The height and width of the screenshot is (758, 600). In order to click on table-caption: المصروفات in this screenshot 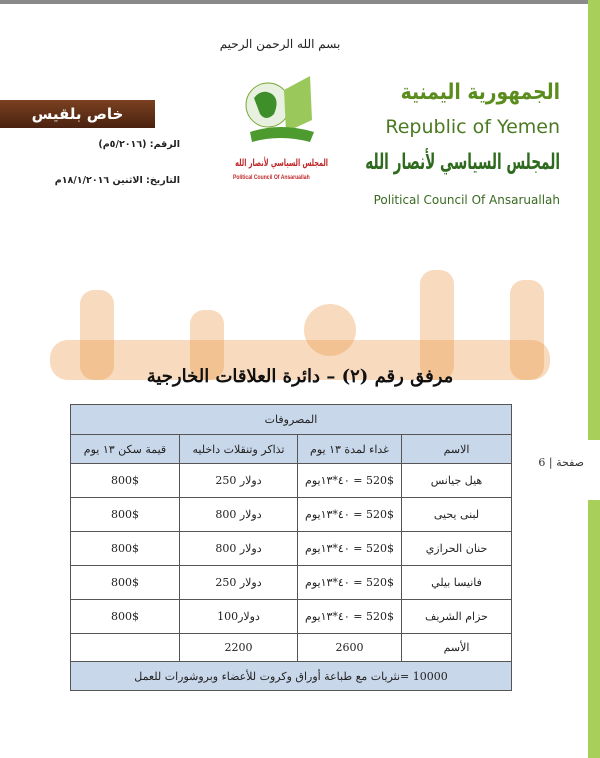, I will do `click(291, 419)`.